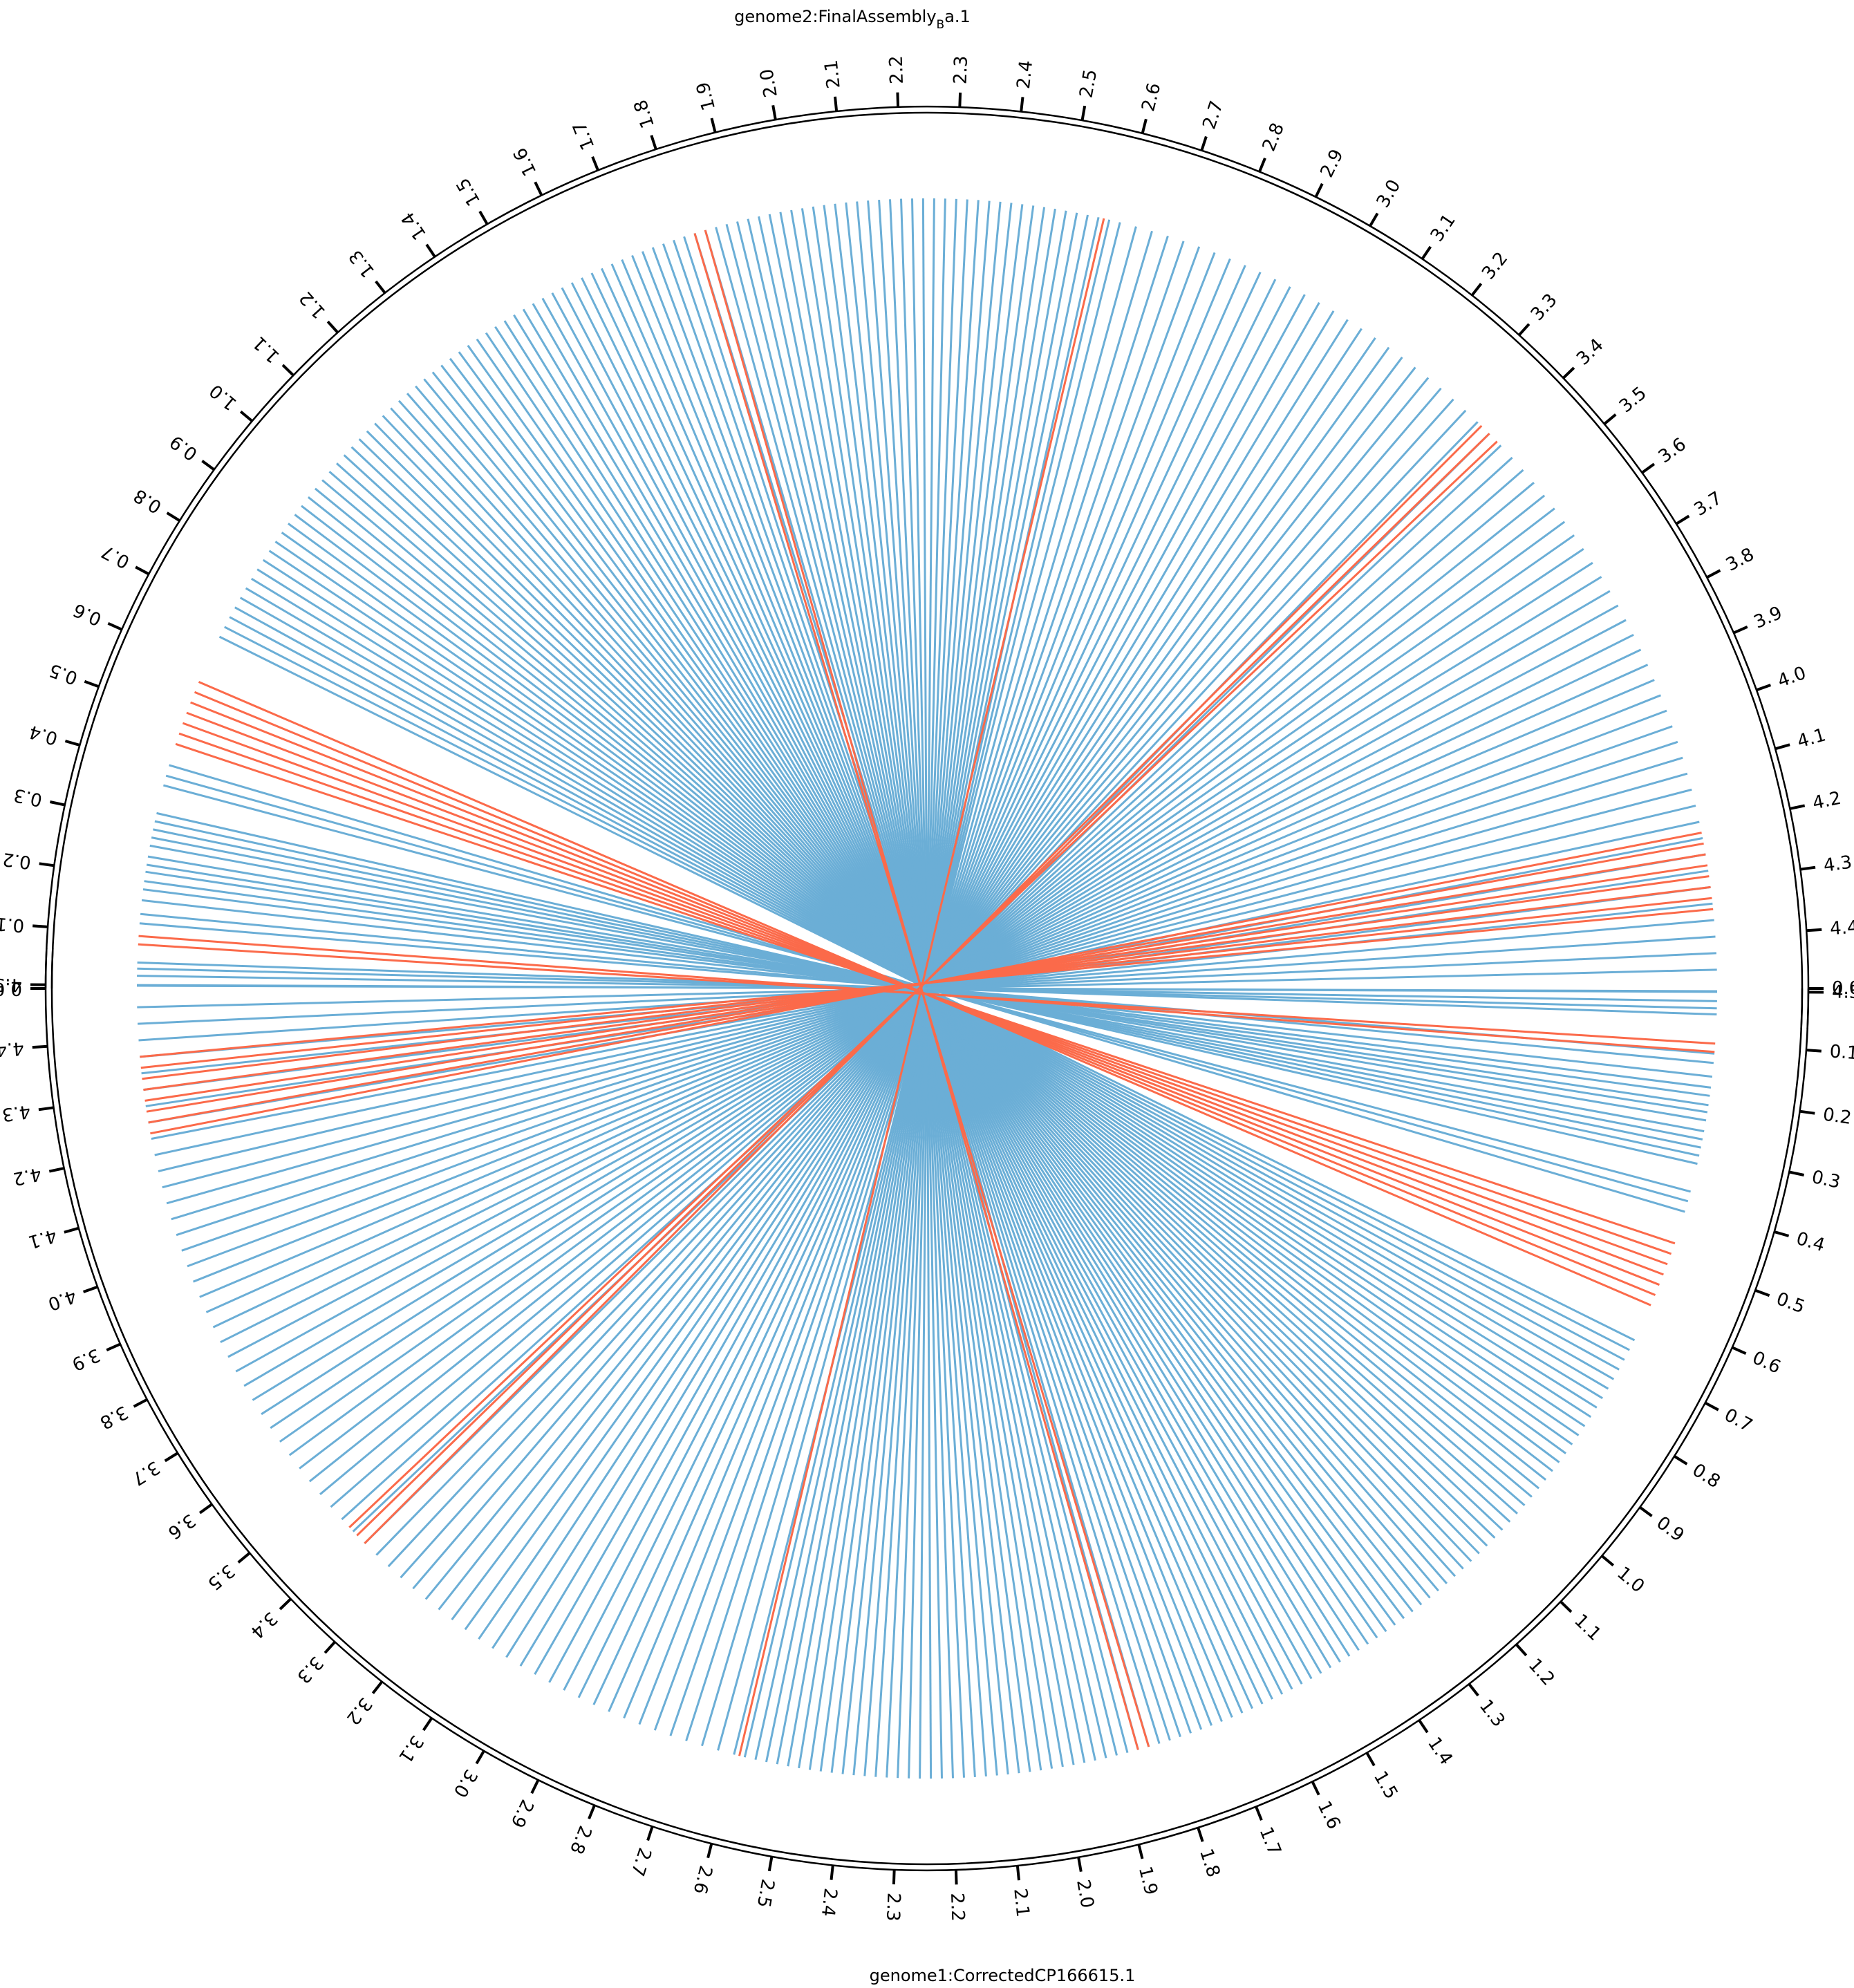 Image resolution: width=1854 pixels, height=1988 pixels. What do you see at coordinates (28, 797) in the screenshot?
I see `genome2-tick-label: 0.3` at bounding box center [28, 797].